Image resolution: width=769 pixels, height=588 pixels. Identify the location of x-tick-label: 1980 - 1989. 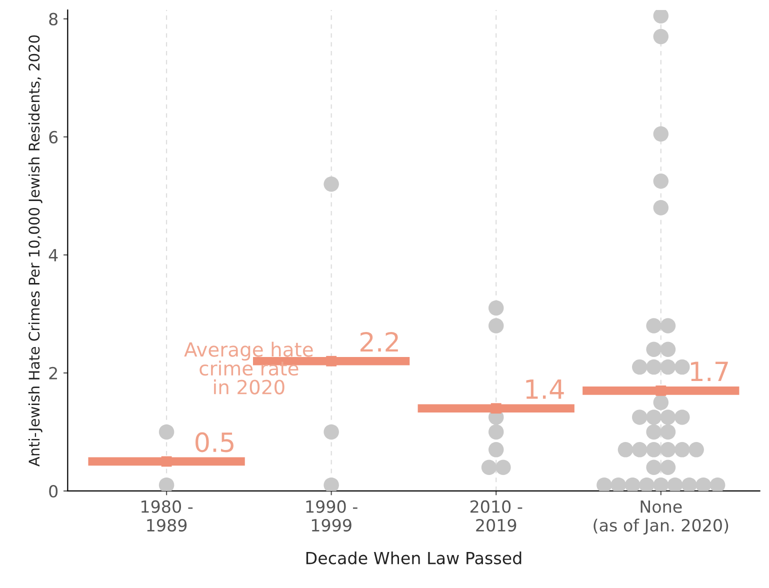
(167, 516).